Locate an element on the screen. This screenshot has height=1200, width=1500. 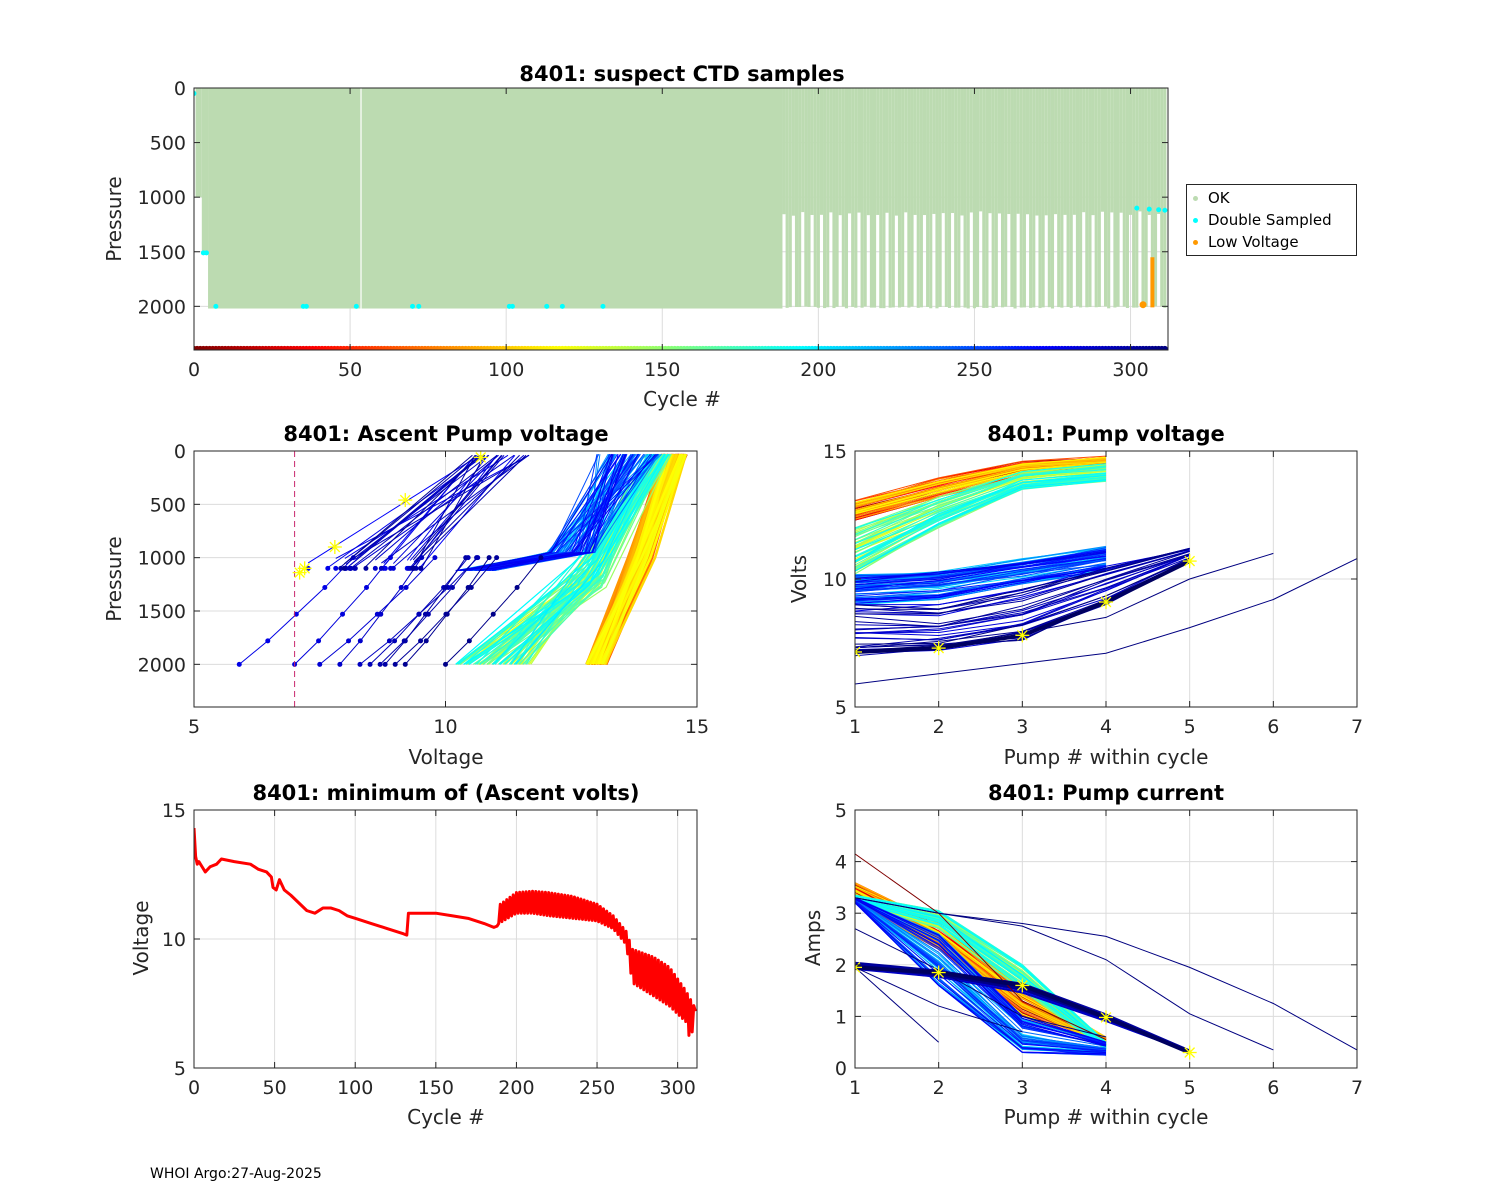
min-voltage-line is located at coordinates (445, 932).